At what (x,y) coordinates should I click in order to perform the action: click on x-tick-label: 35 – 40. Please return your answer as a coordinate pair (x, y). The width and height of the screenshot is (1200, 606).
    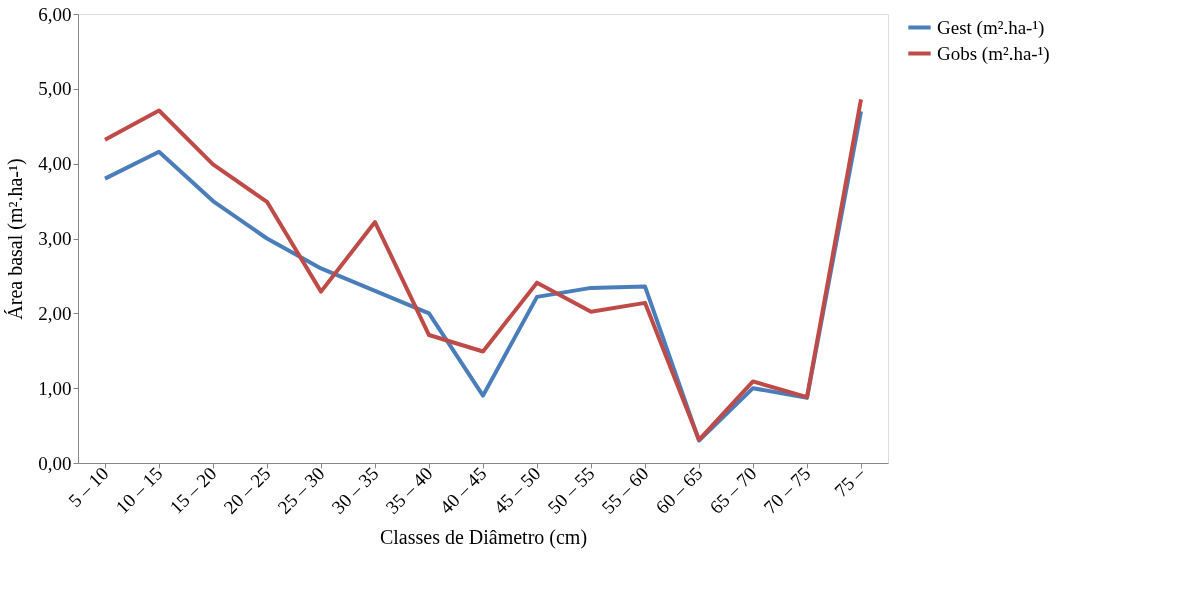
    Looking at the image, I should click on (409, 490).